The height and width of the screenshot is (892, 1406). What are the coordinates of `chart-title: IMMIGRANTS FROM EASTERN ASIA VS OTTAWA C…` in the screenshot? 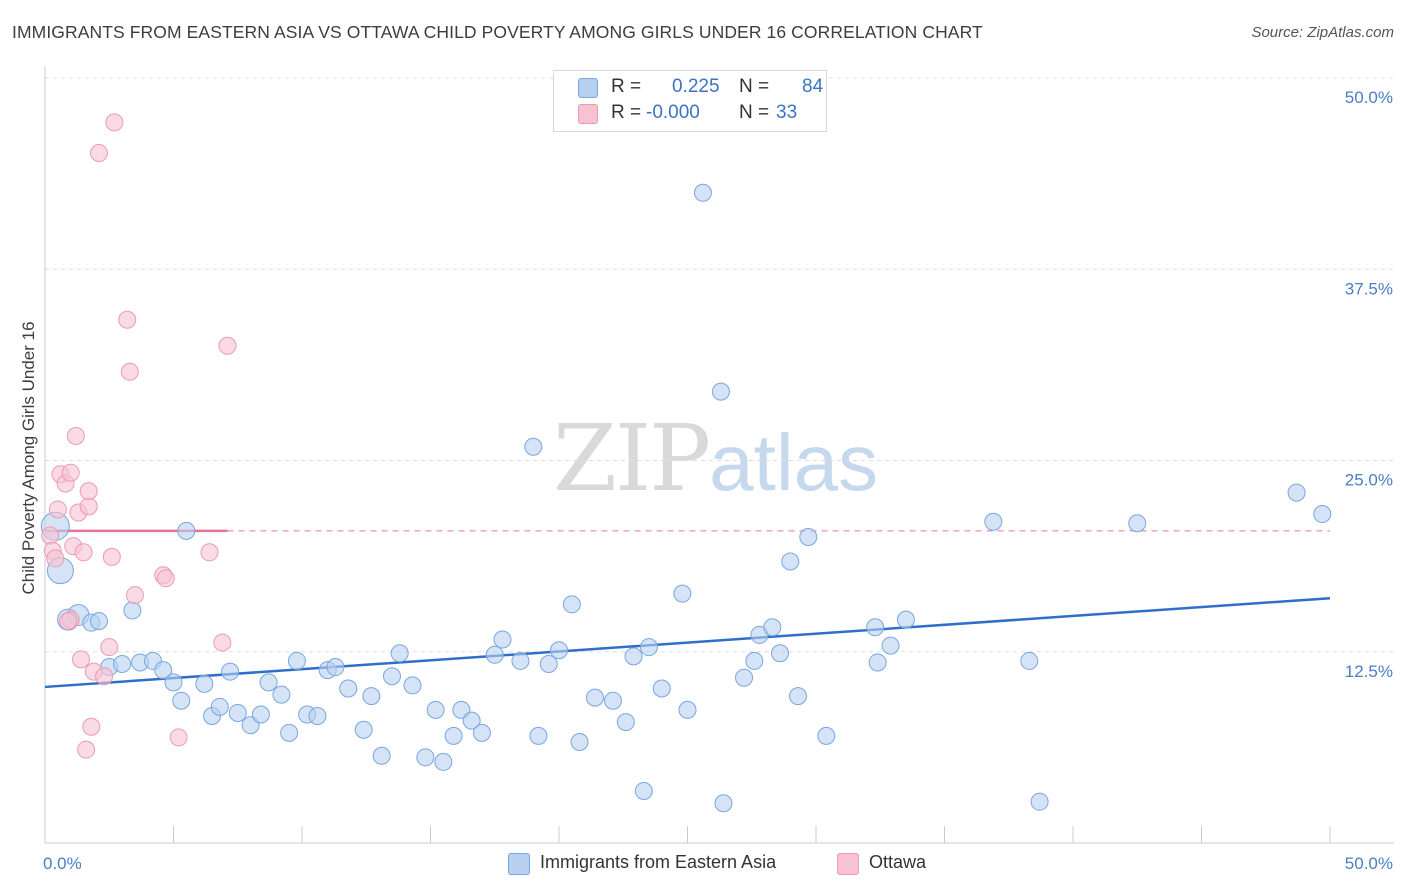 It's located at (497, 32).